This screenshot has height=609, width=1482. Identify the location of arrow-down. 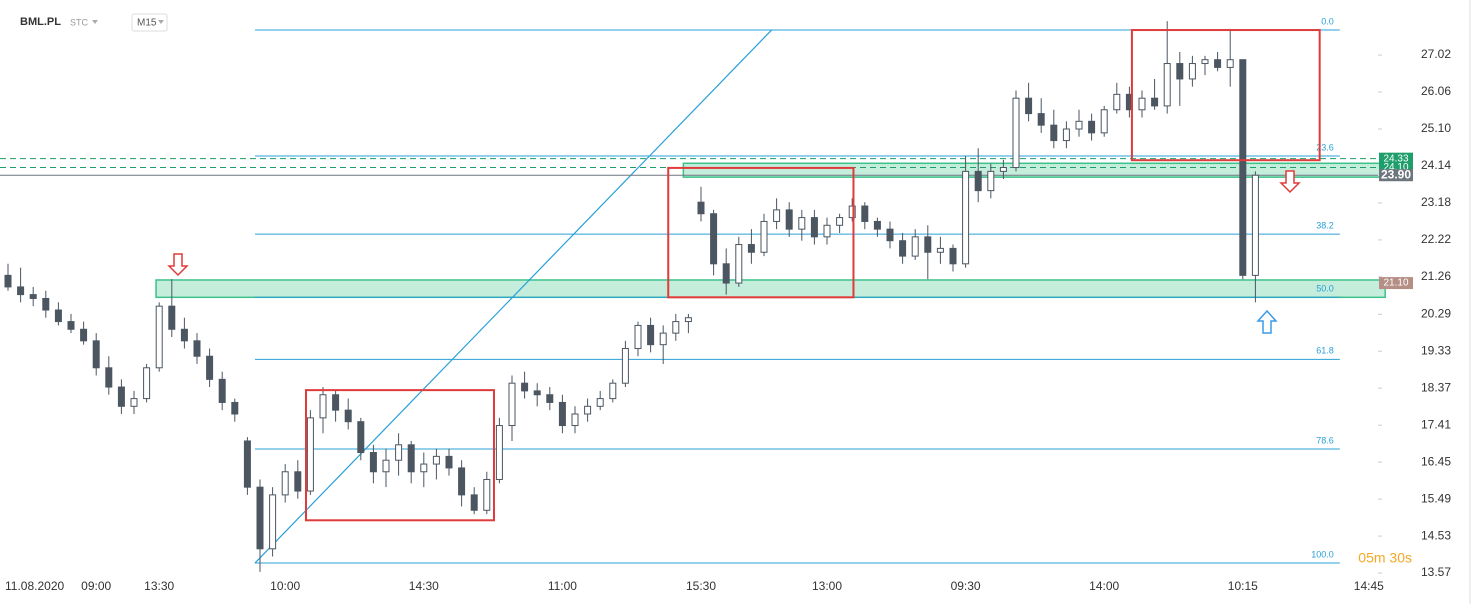
(1290, 182).